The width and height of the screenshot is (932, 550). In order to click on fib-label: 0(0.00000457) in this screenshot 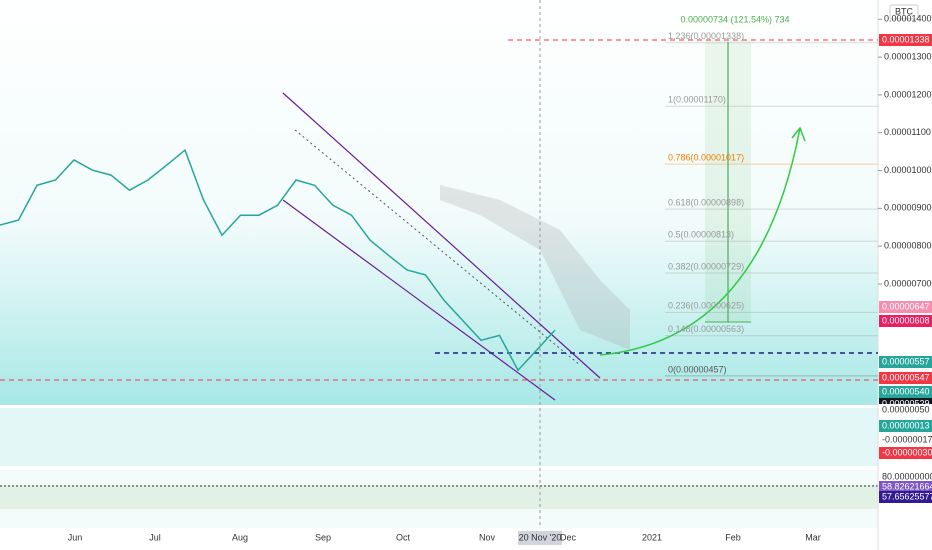, I will do `click(697, 369)`.